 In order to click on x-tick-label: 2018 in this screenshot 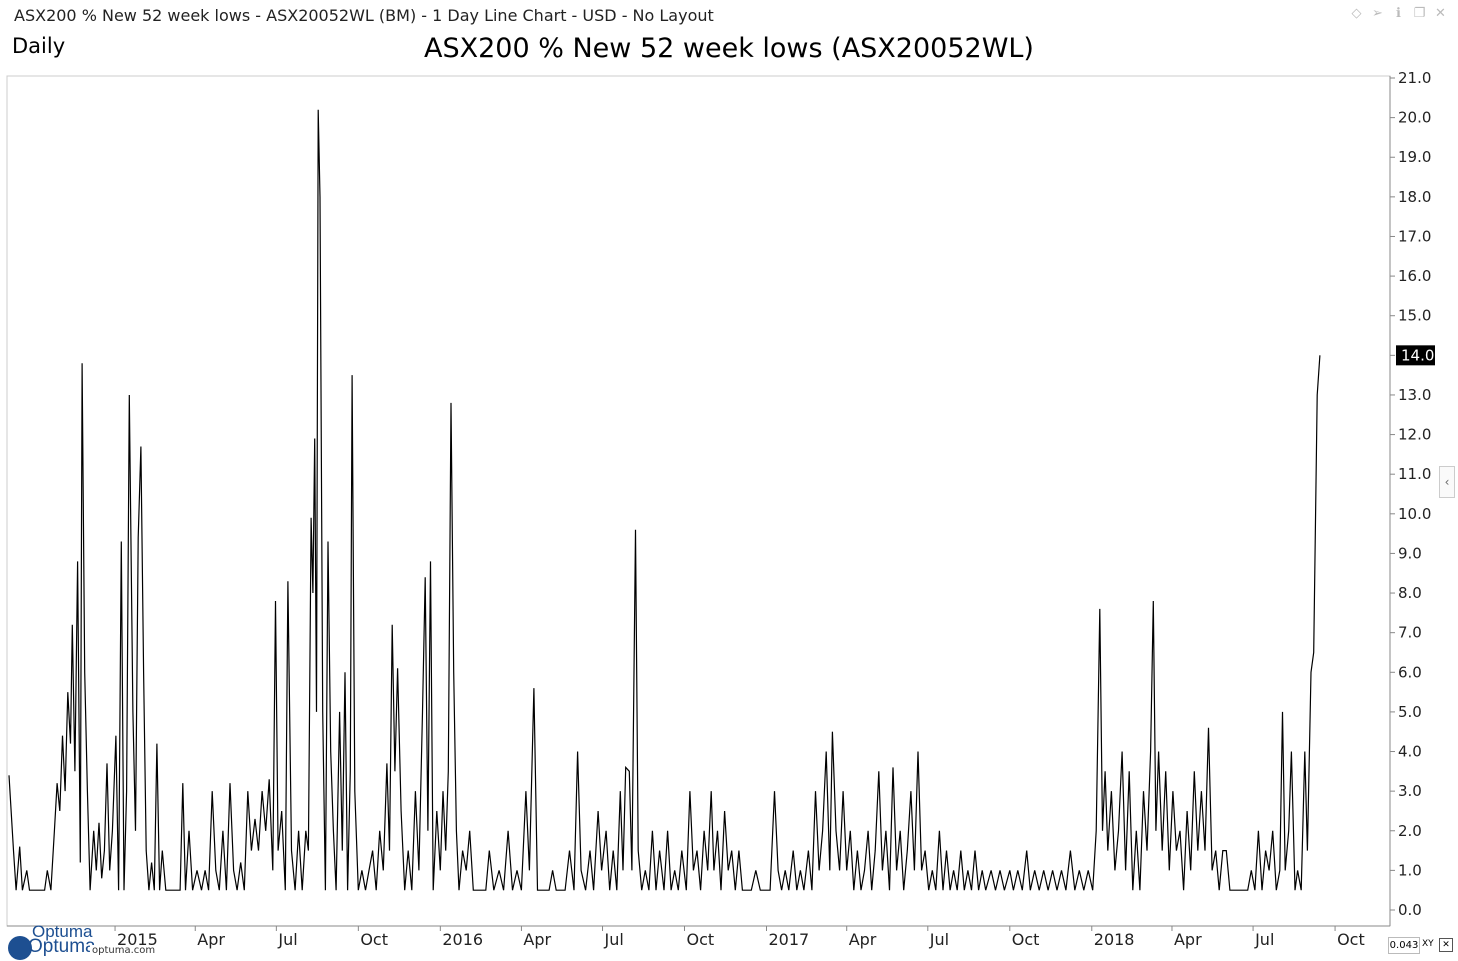, I will do `click(1114, 939)`.